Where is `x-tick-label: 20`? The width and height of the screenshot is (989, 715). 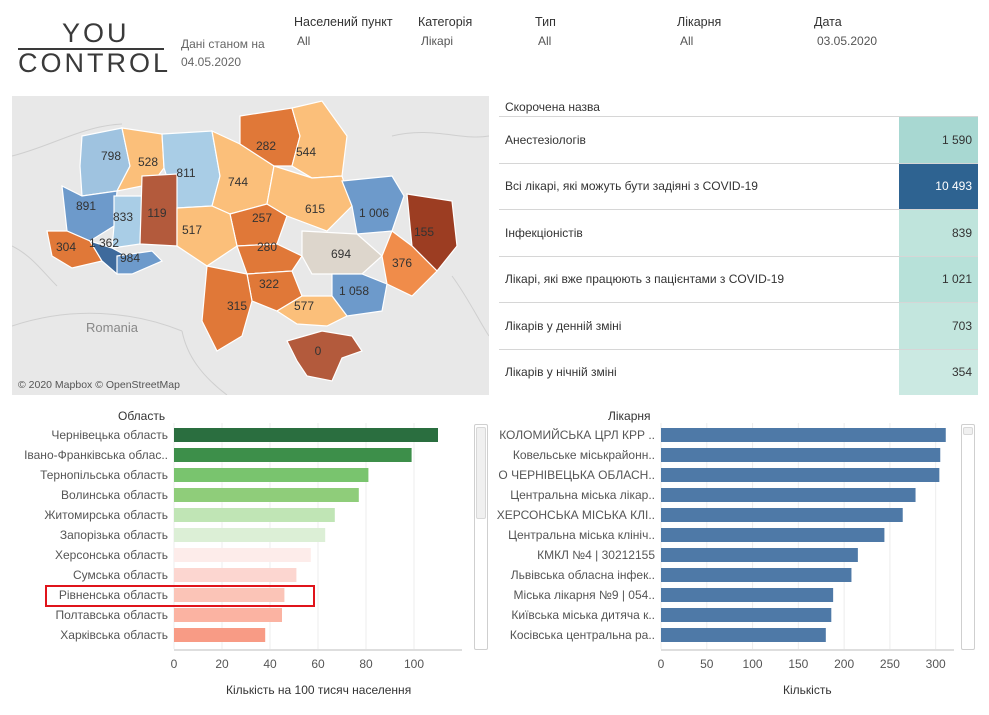
x-tick-label: 20 is located at coordinates (222, 664).